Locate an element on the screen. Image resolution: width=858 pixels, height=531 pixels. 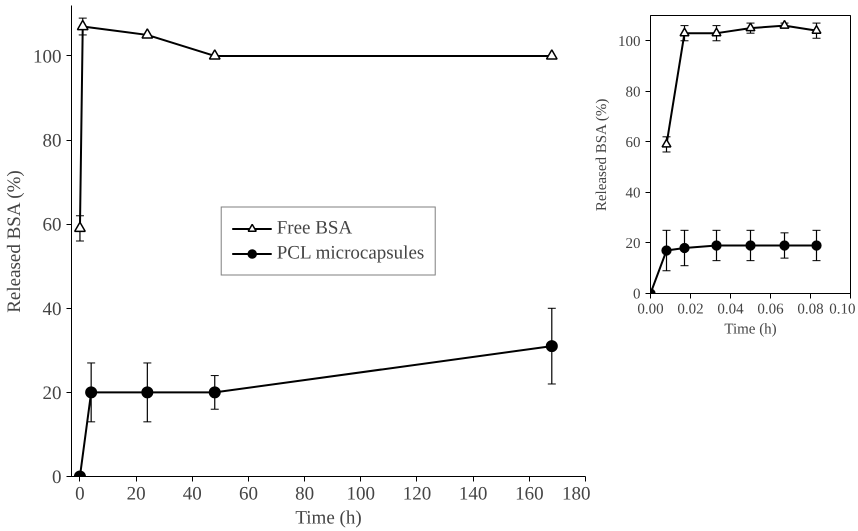
x-tick-label: 140 is located at coordinates (473, 494).